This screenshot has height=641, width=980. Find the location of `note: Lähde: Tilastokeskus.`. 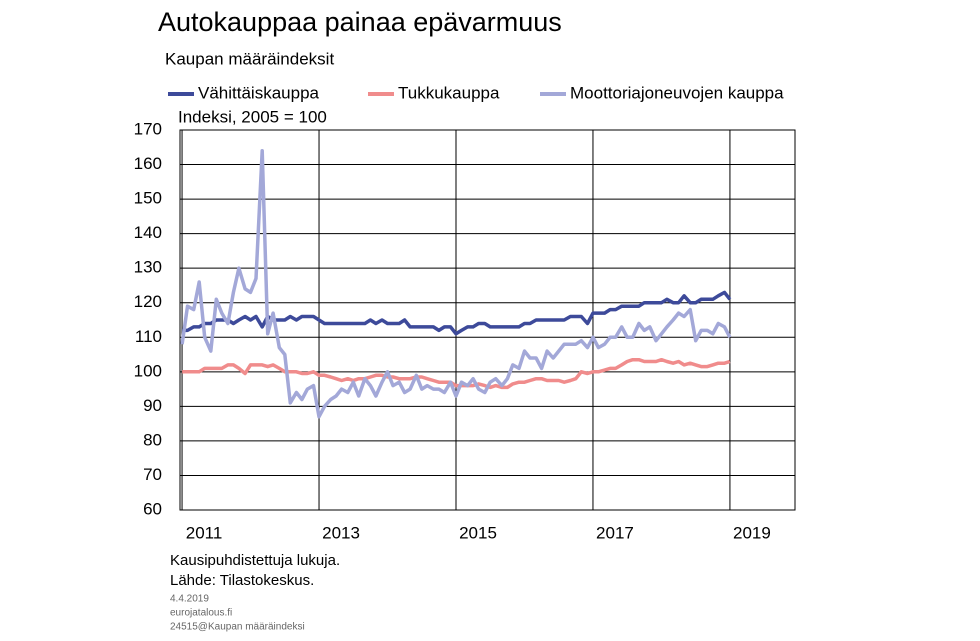

note: Lähde: Tilastokeskus. is located at coordinates (242, 580).